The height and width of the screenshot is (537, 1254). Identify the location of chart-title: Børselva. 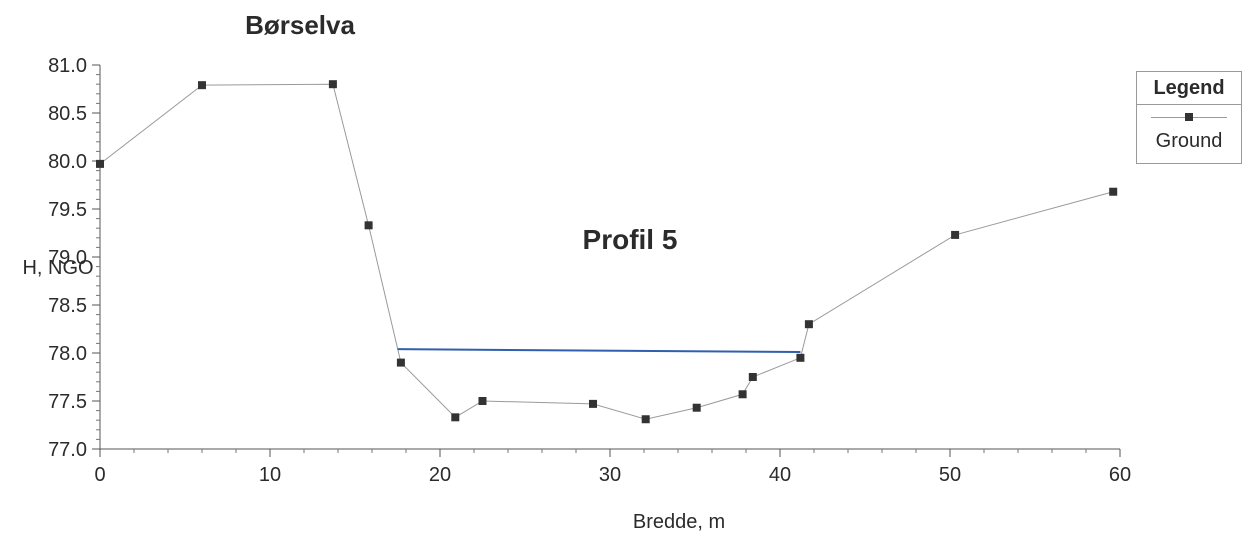
(300, 25).